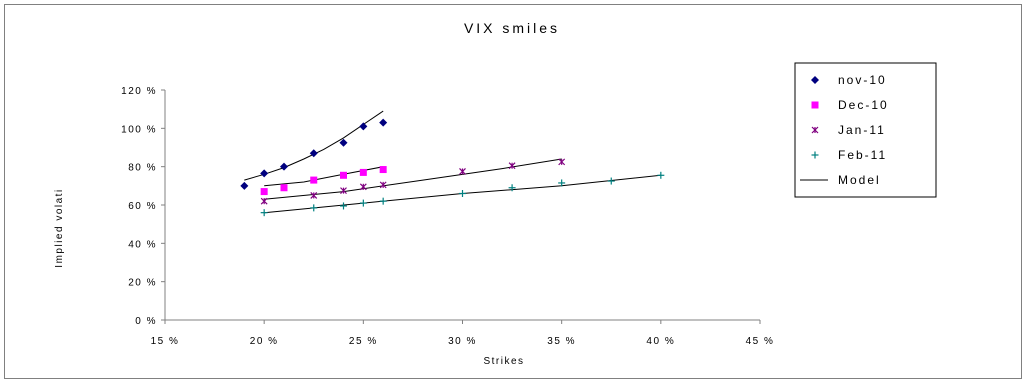 The height and width of the screenshot is (385, 1028). I want to click on x-tick-label: 30 %, so click(462, 341).